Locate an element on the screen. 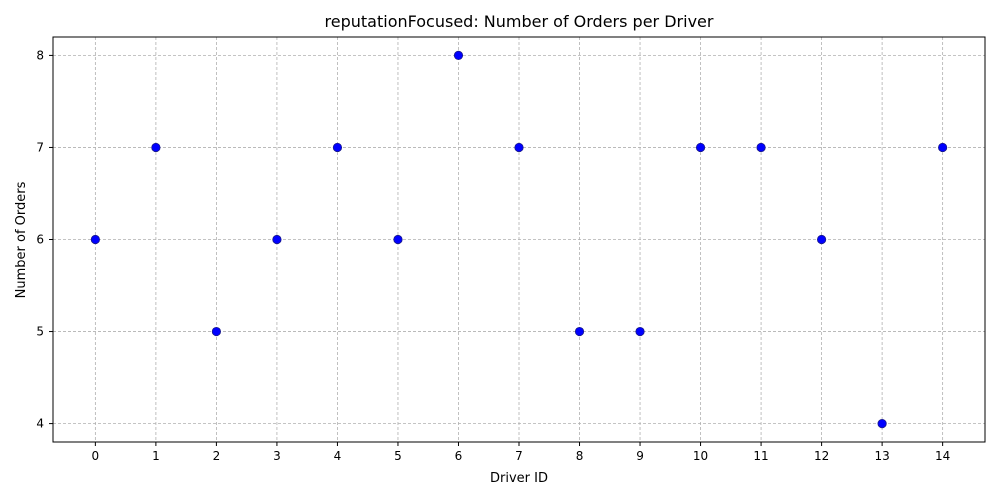 Image resolution: width=1000 pixels, height=500 pixels. x-axis-label: Driver ID is located at coordinates (519, 478).